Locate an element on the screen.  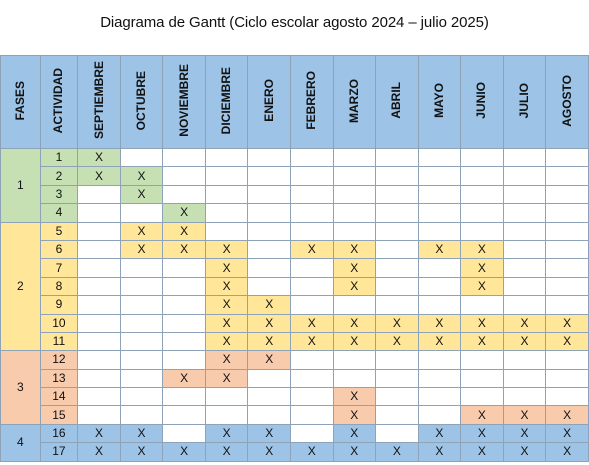
activity-cell: 8 is located at coordinates (59, 286).